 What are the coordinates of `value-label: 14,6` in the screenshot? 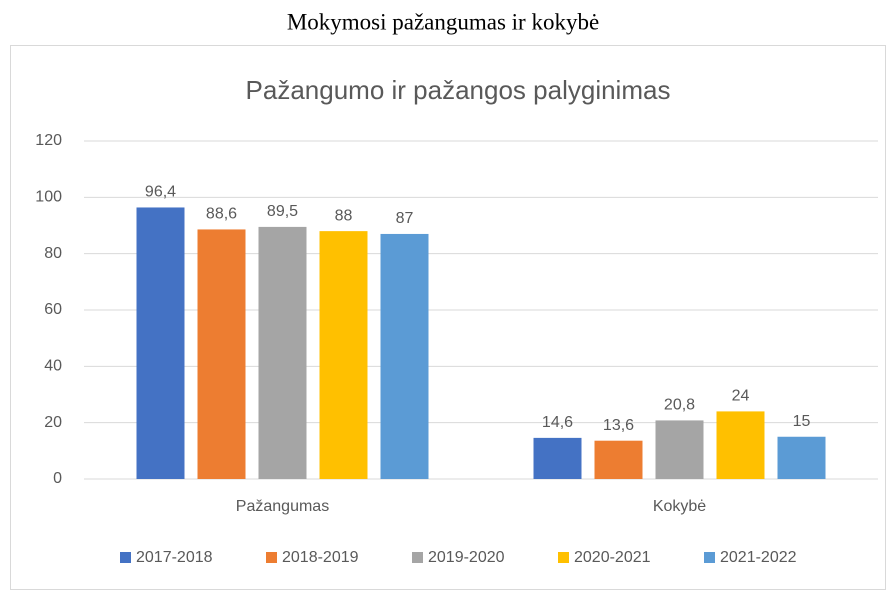 It's located at (557, 422).